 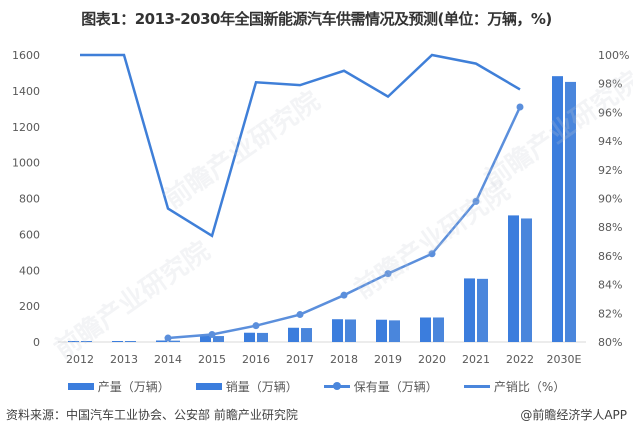 I want to click on chart-title: 图表1：2013-2030年全国新能源汽车供需情况及预测(单位：万辆，%), so click(x=316, y=19).